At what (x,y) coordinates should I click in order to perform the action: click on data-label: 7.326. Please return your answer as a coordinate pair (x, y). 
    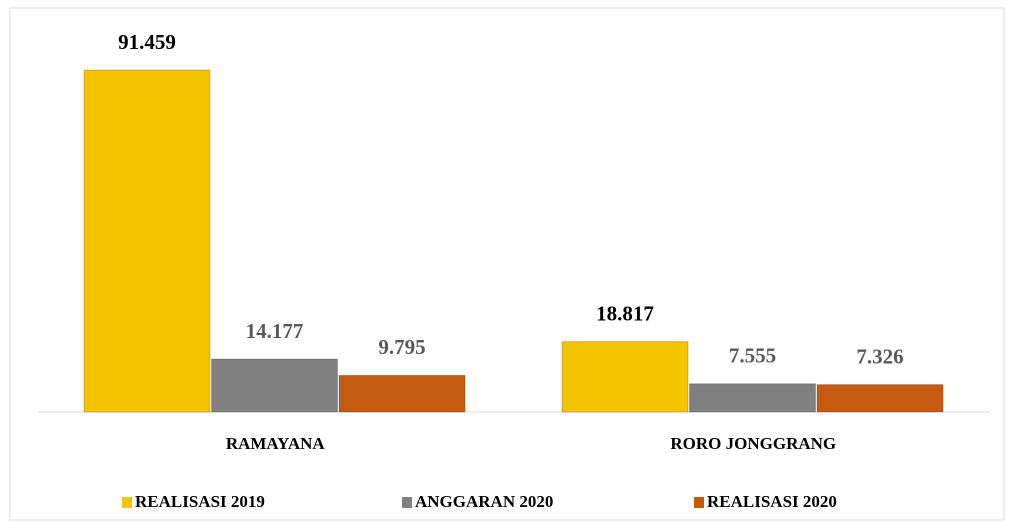
    Looking at the image, I should click on (879, 356).